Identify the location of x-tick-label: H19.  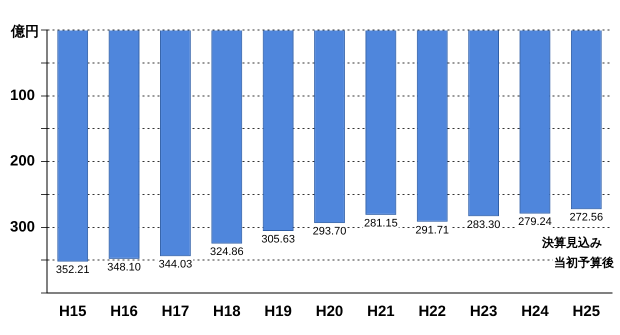
(278, 311).